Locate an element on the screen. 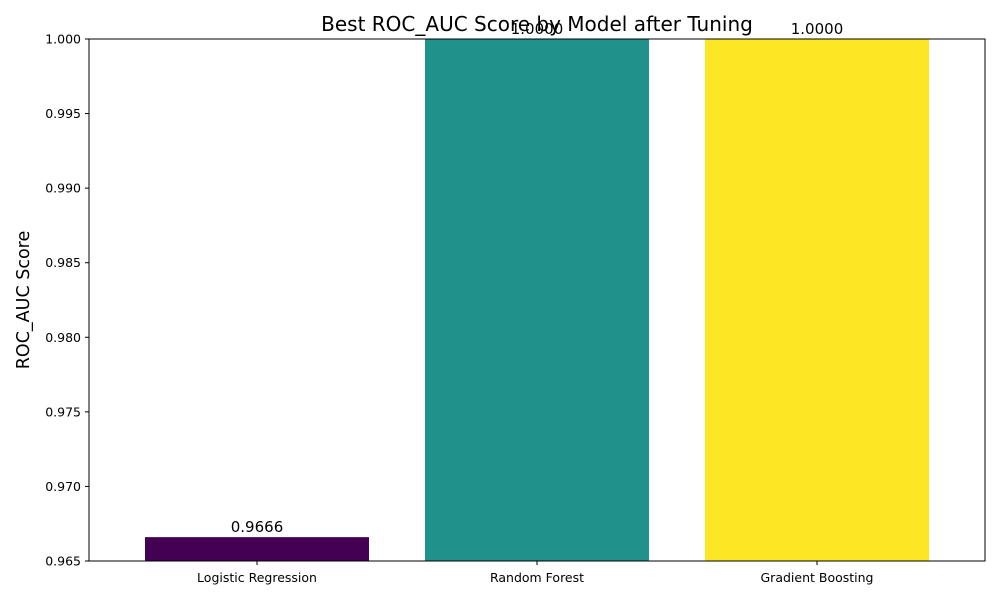  y-tick-label: 0.995 is located at coordinates (63, 113).